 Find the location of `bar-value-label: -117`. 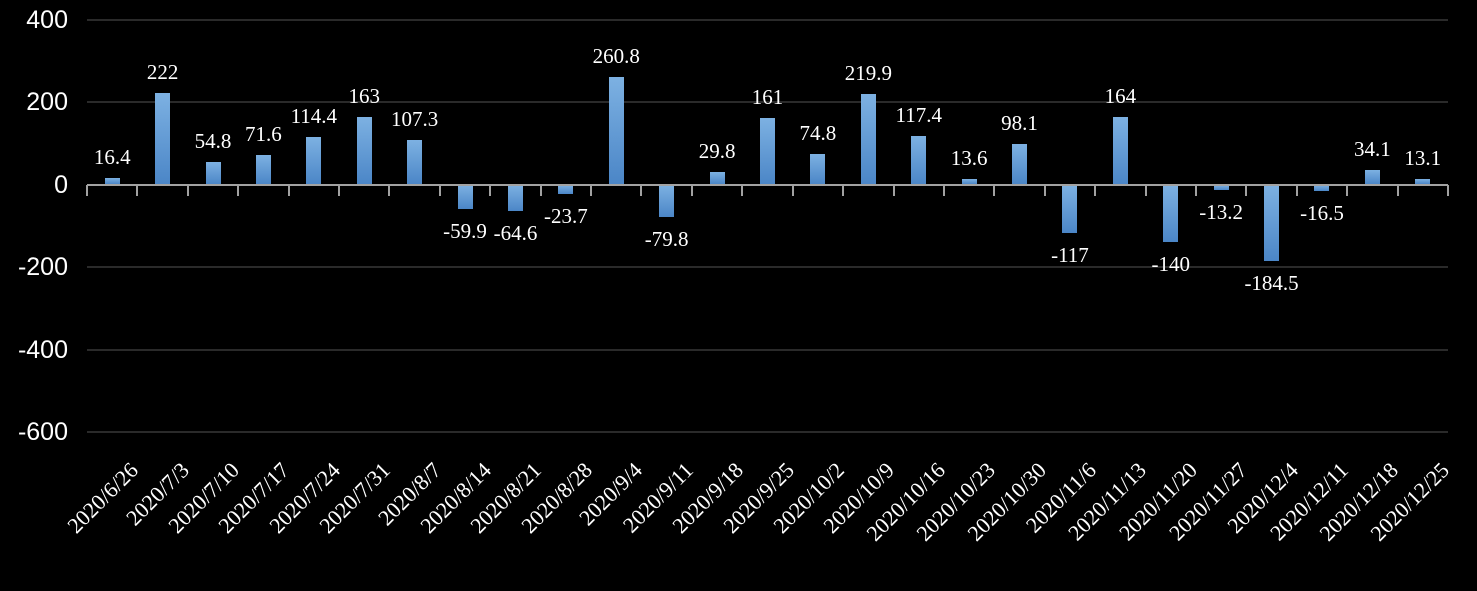

bar-value-label: -117 is located at coordinates (1070, 254).